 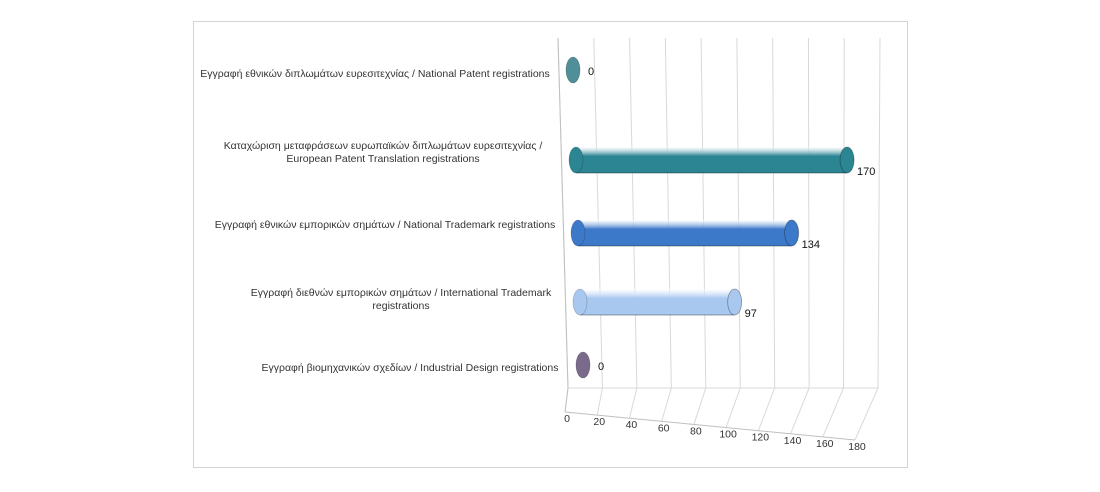 What do you see at coordinates (632, 425) in the screenshot?
I see `x-tick-label: 40` at bounding box center [632, 425].